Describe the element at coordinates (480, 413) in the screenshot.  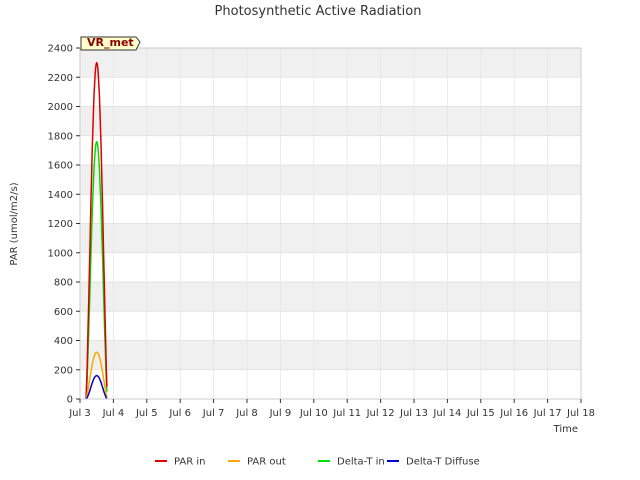
I see `x-tick-label: Jul 15` at that location.